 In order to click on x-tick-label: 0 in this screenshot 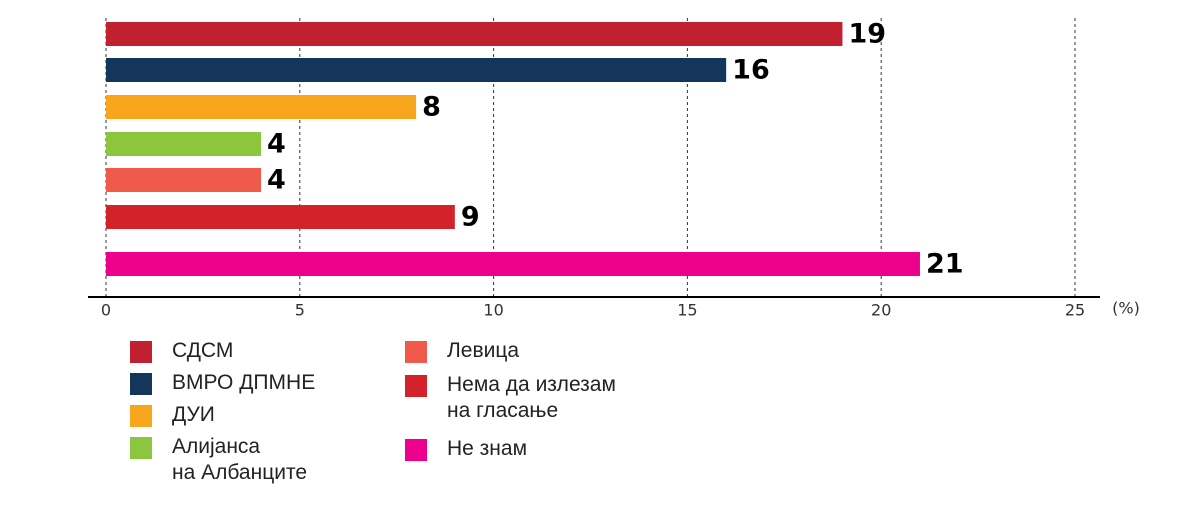, I will do `click(106, 310)`.